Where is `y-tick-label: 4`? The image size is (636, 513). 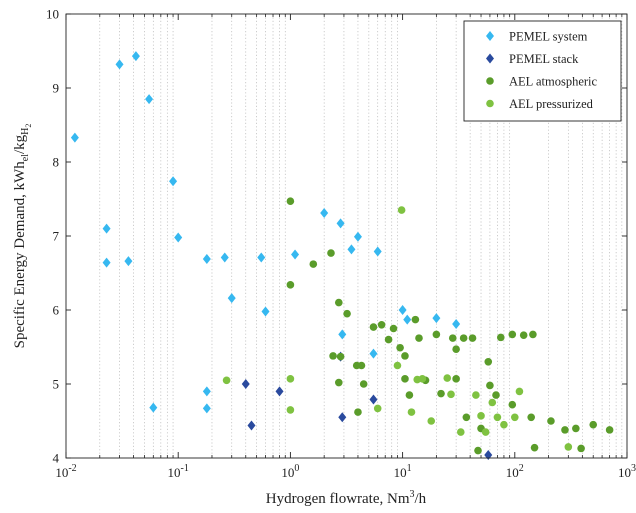
y-tick-label: 4 is located at coordinates (56, 458).